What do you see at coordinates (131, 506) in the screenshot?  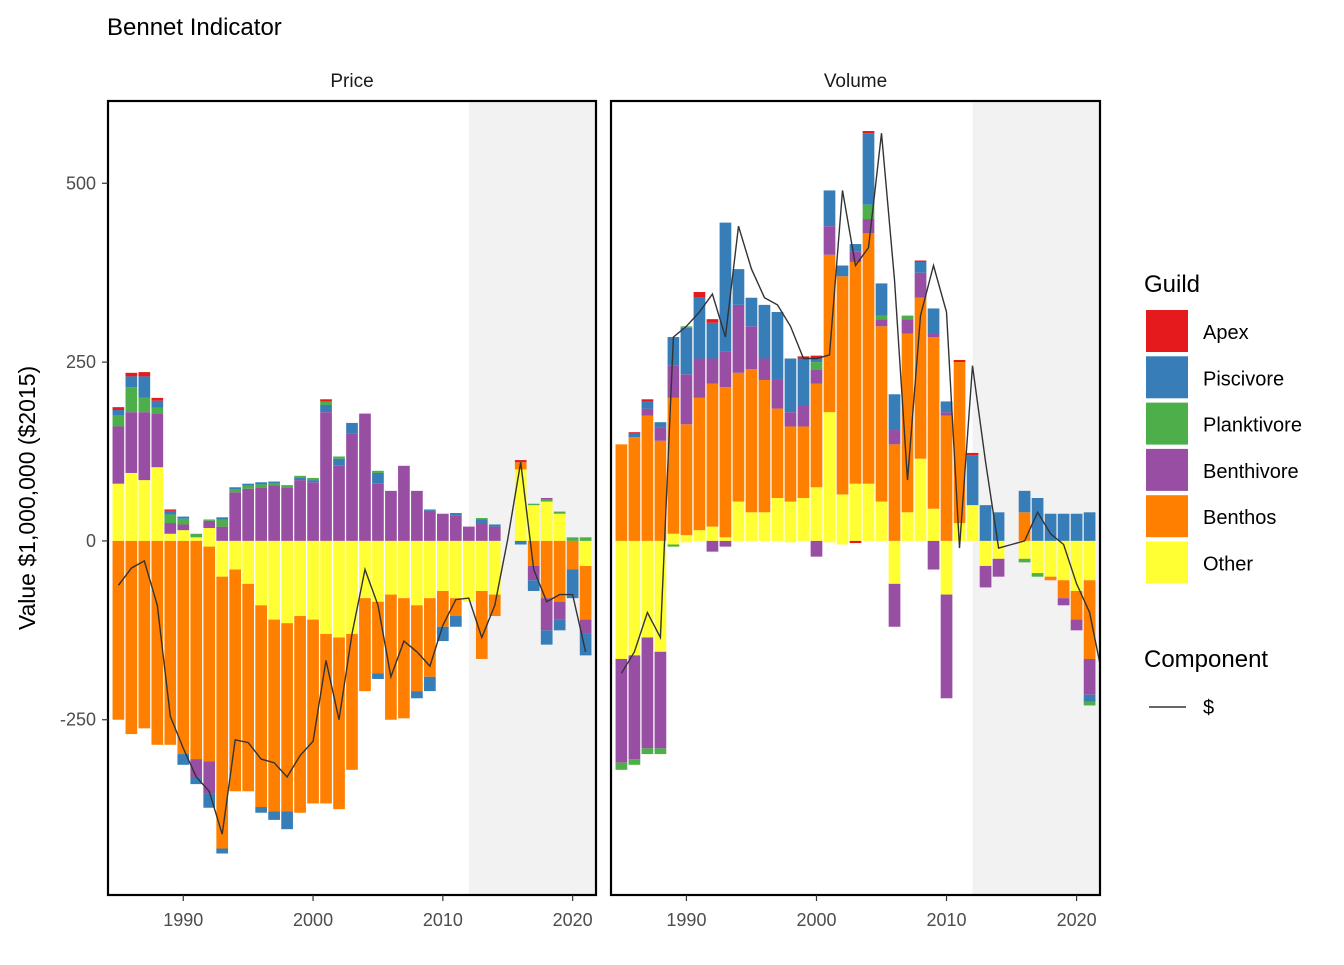 I see `bar-other-1986` at bounding box center [131, 506].